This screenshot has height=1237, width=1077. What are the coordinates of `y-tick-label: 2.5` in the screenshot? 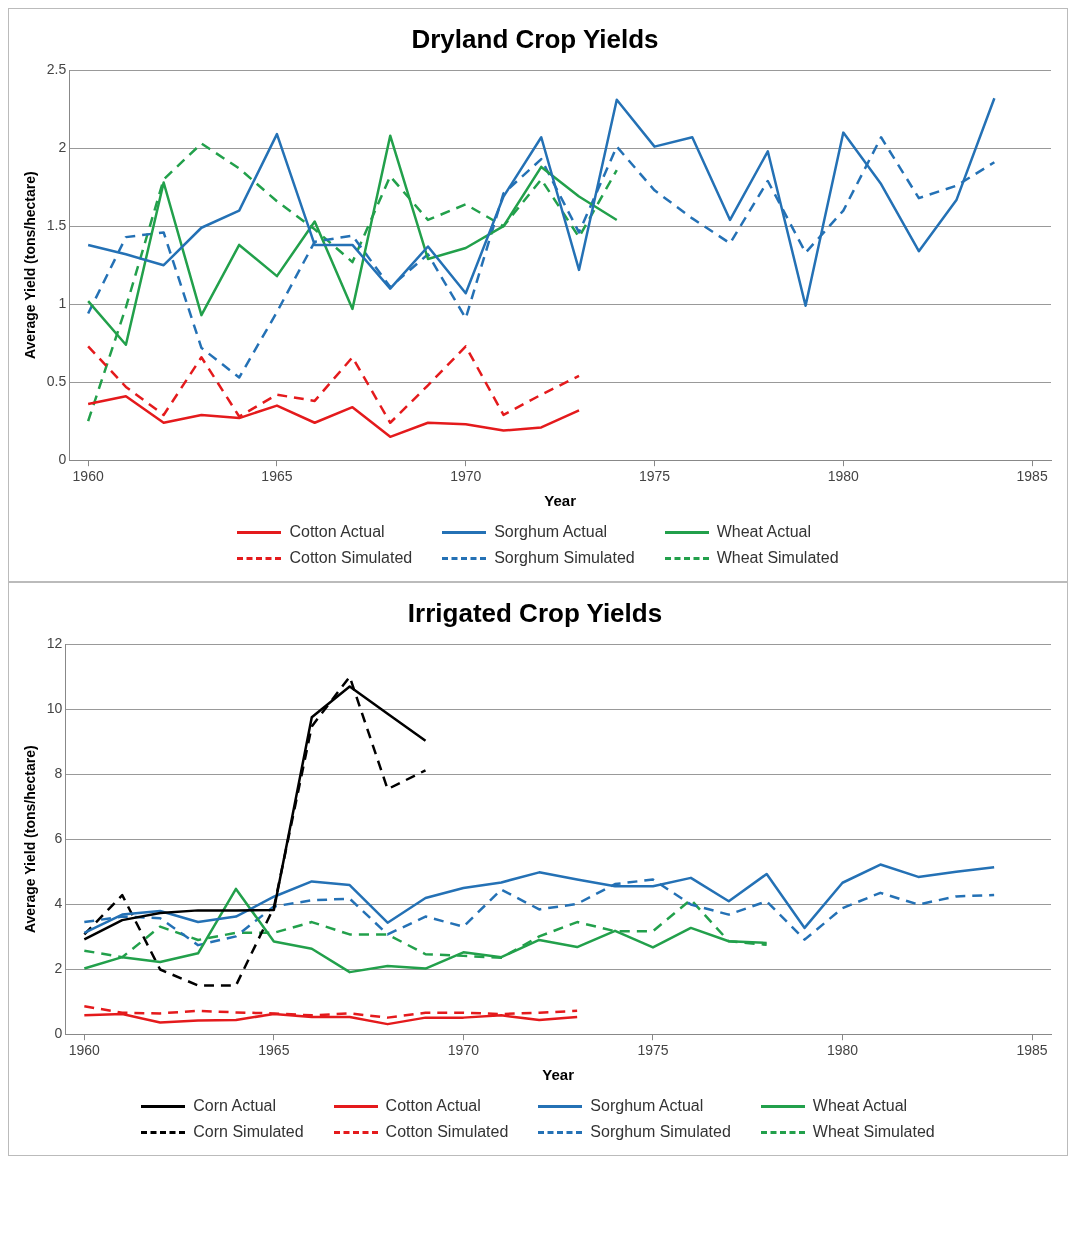 It's located at (56, 69).